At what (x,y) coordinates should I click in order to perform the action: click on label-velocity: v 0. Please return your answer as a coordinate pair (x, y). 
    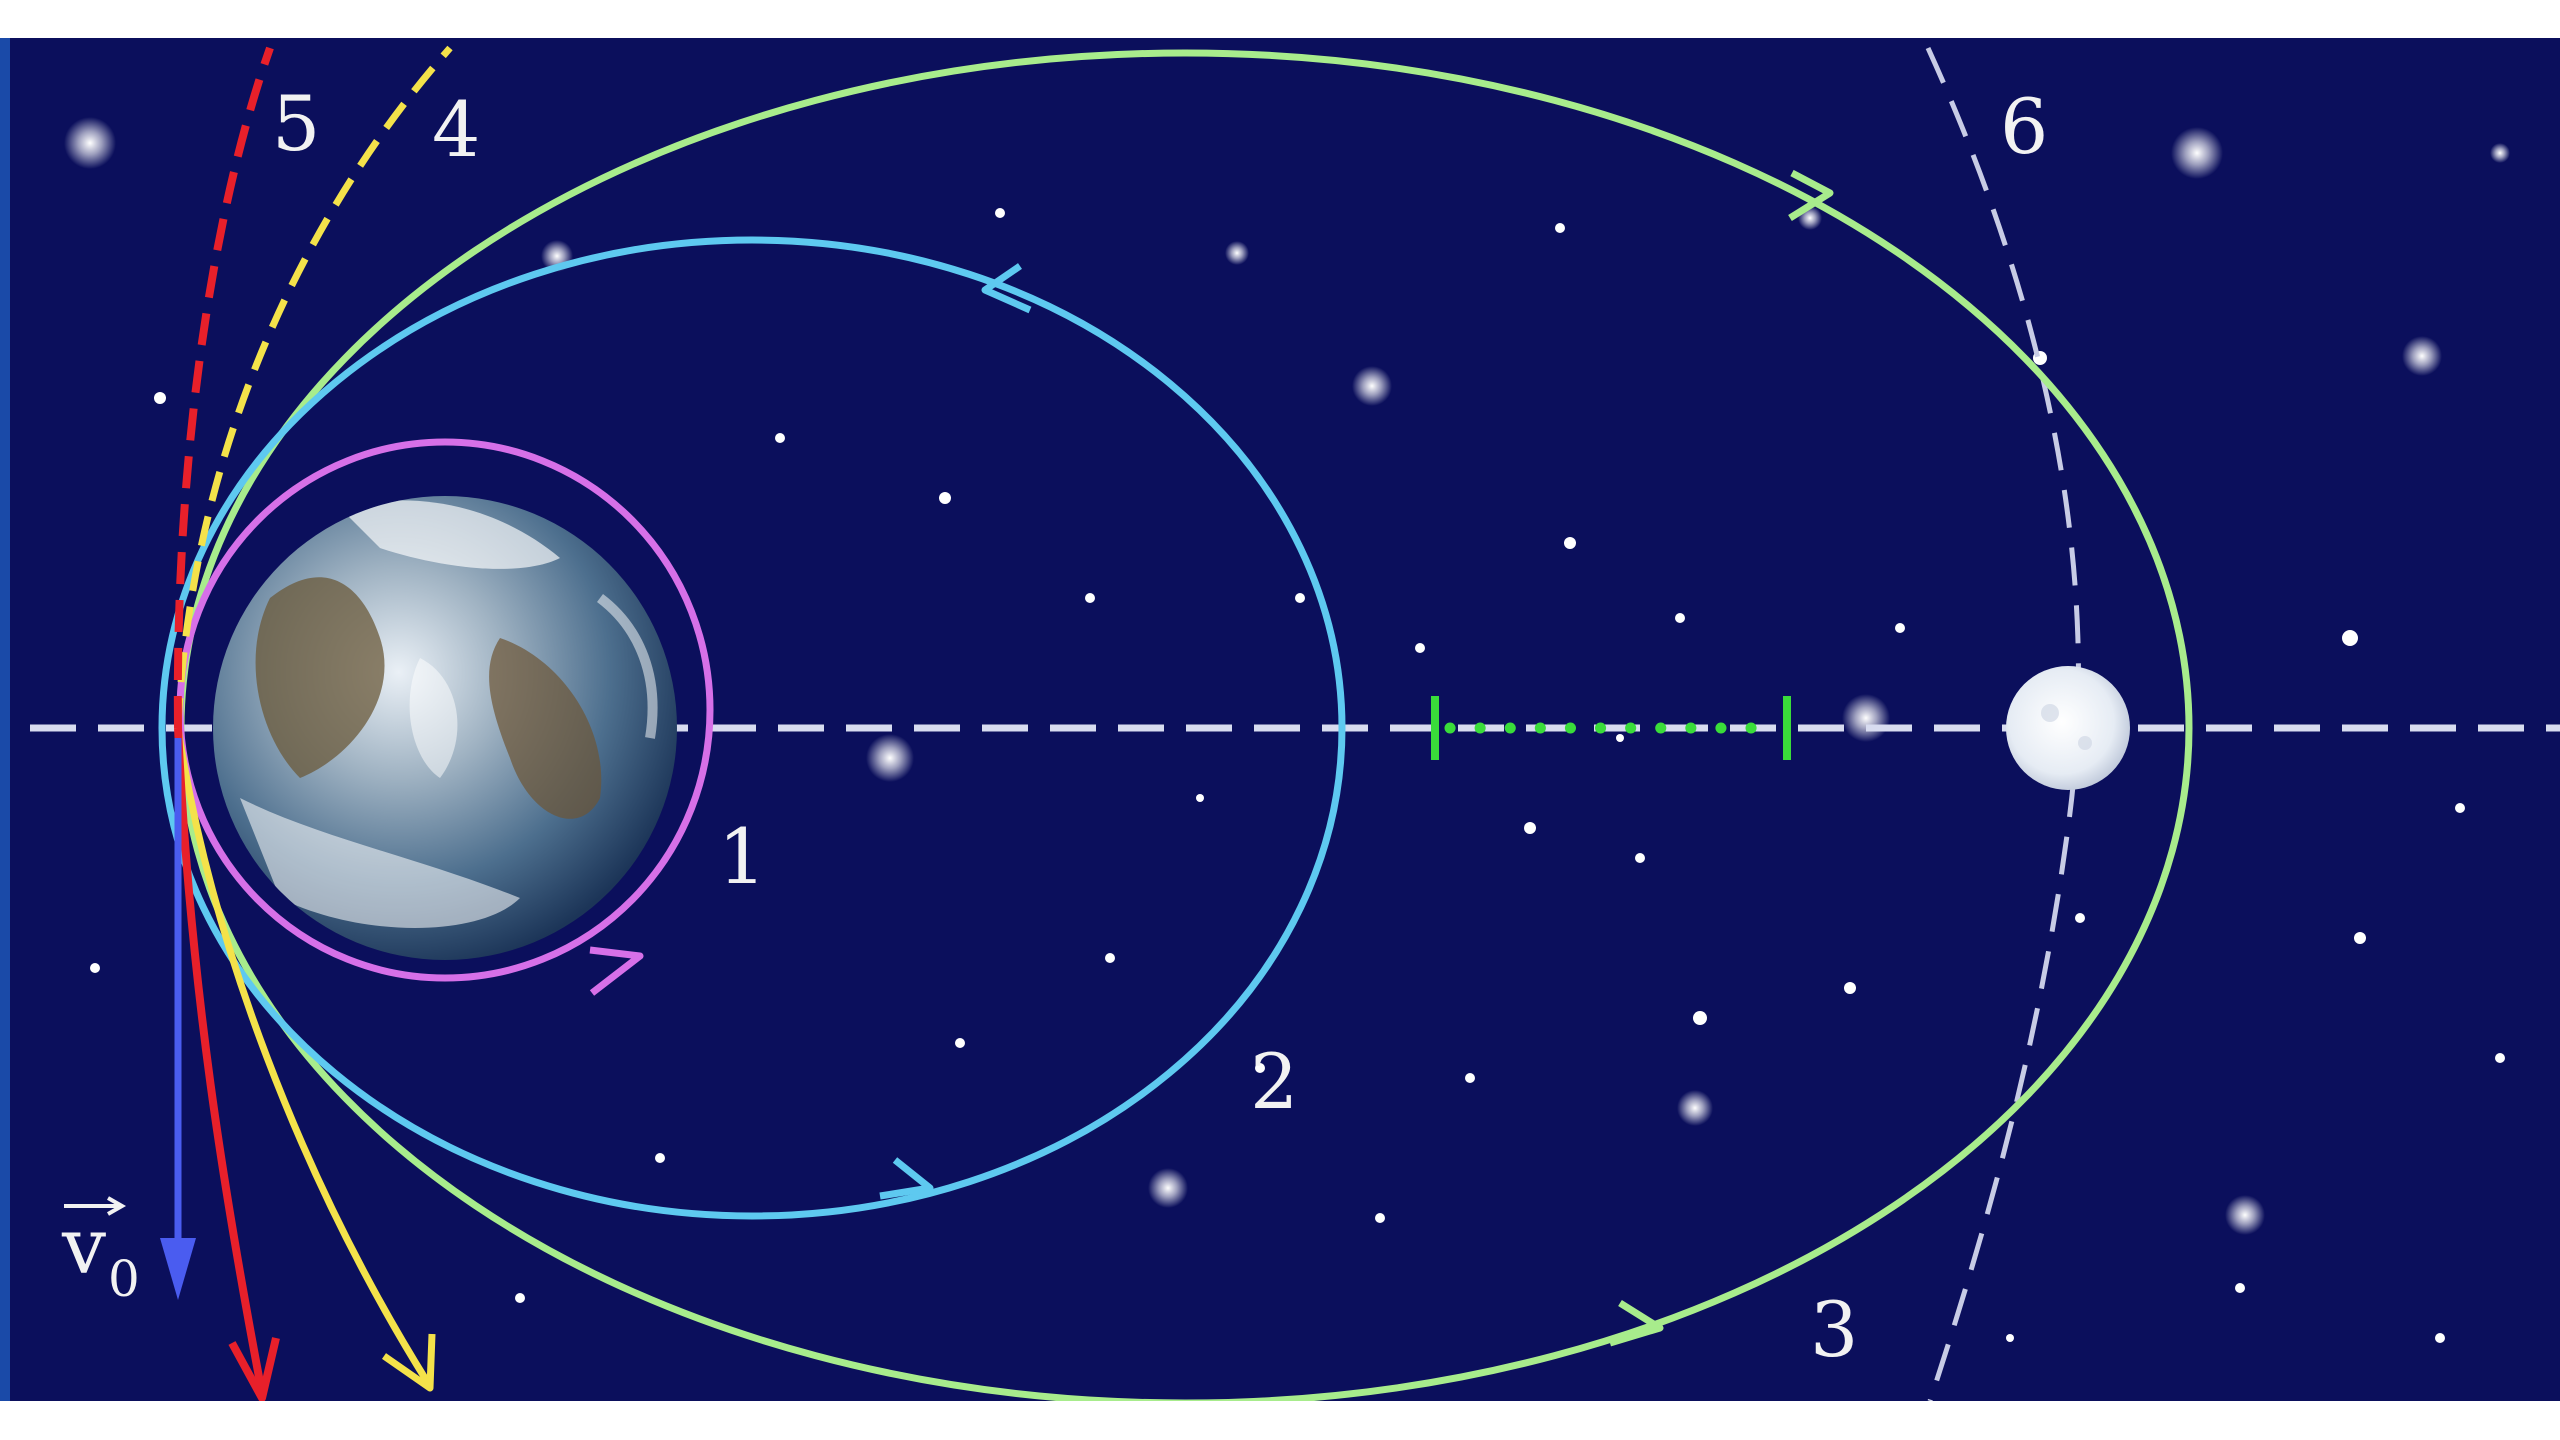
    Looking at the image, I should click on (100, 1252).